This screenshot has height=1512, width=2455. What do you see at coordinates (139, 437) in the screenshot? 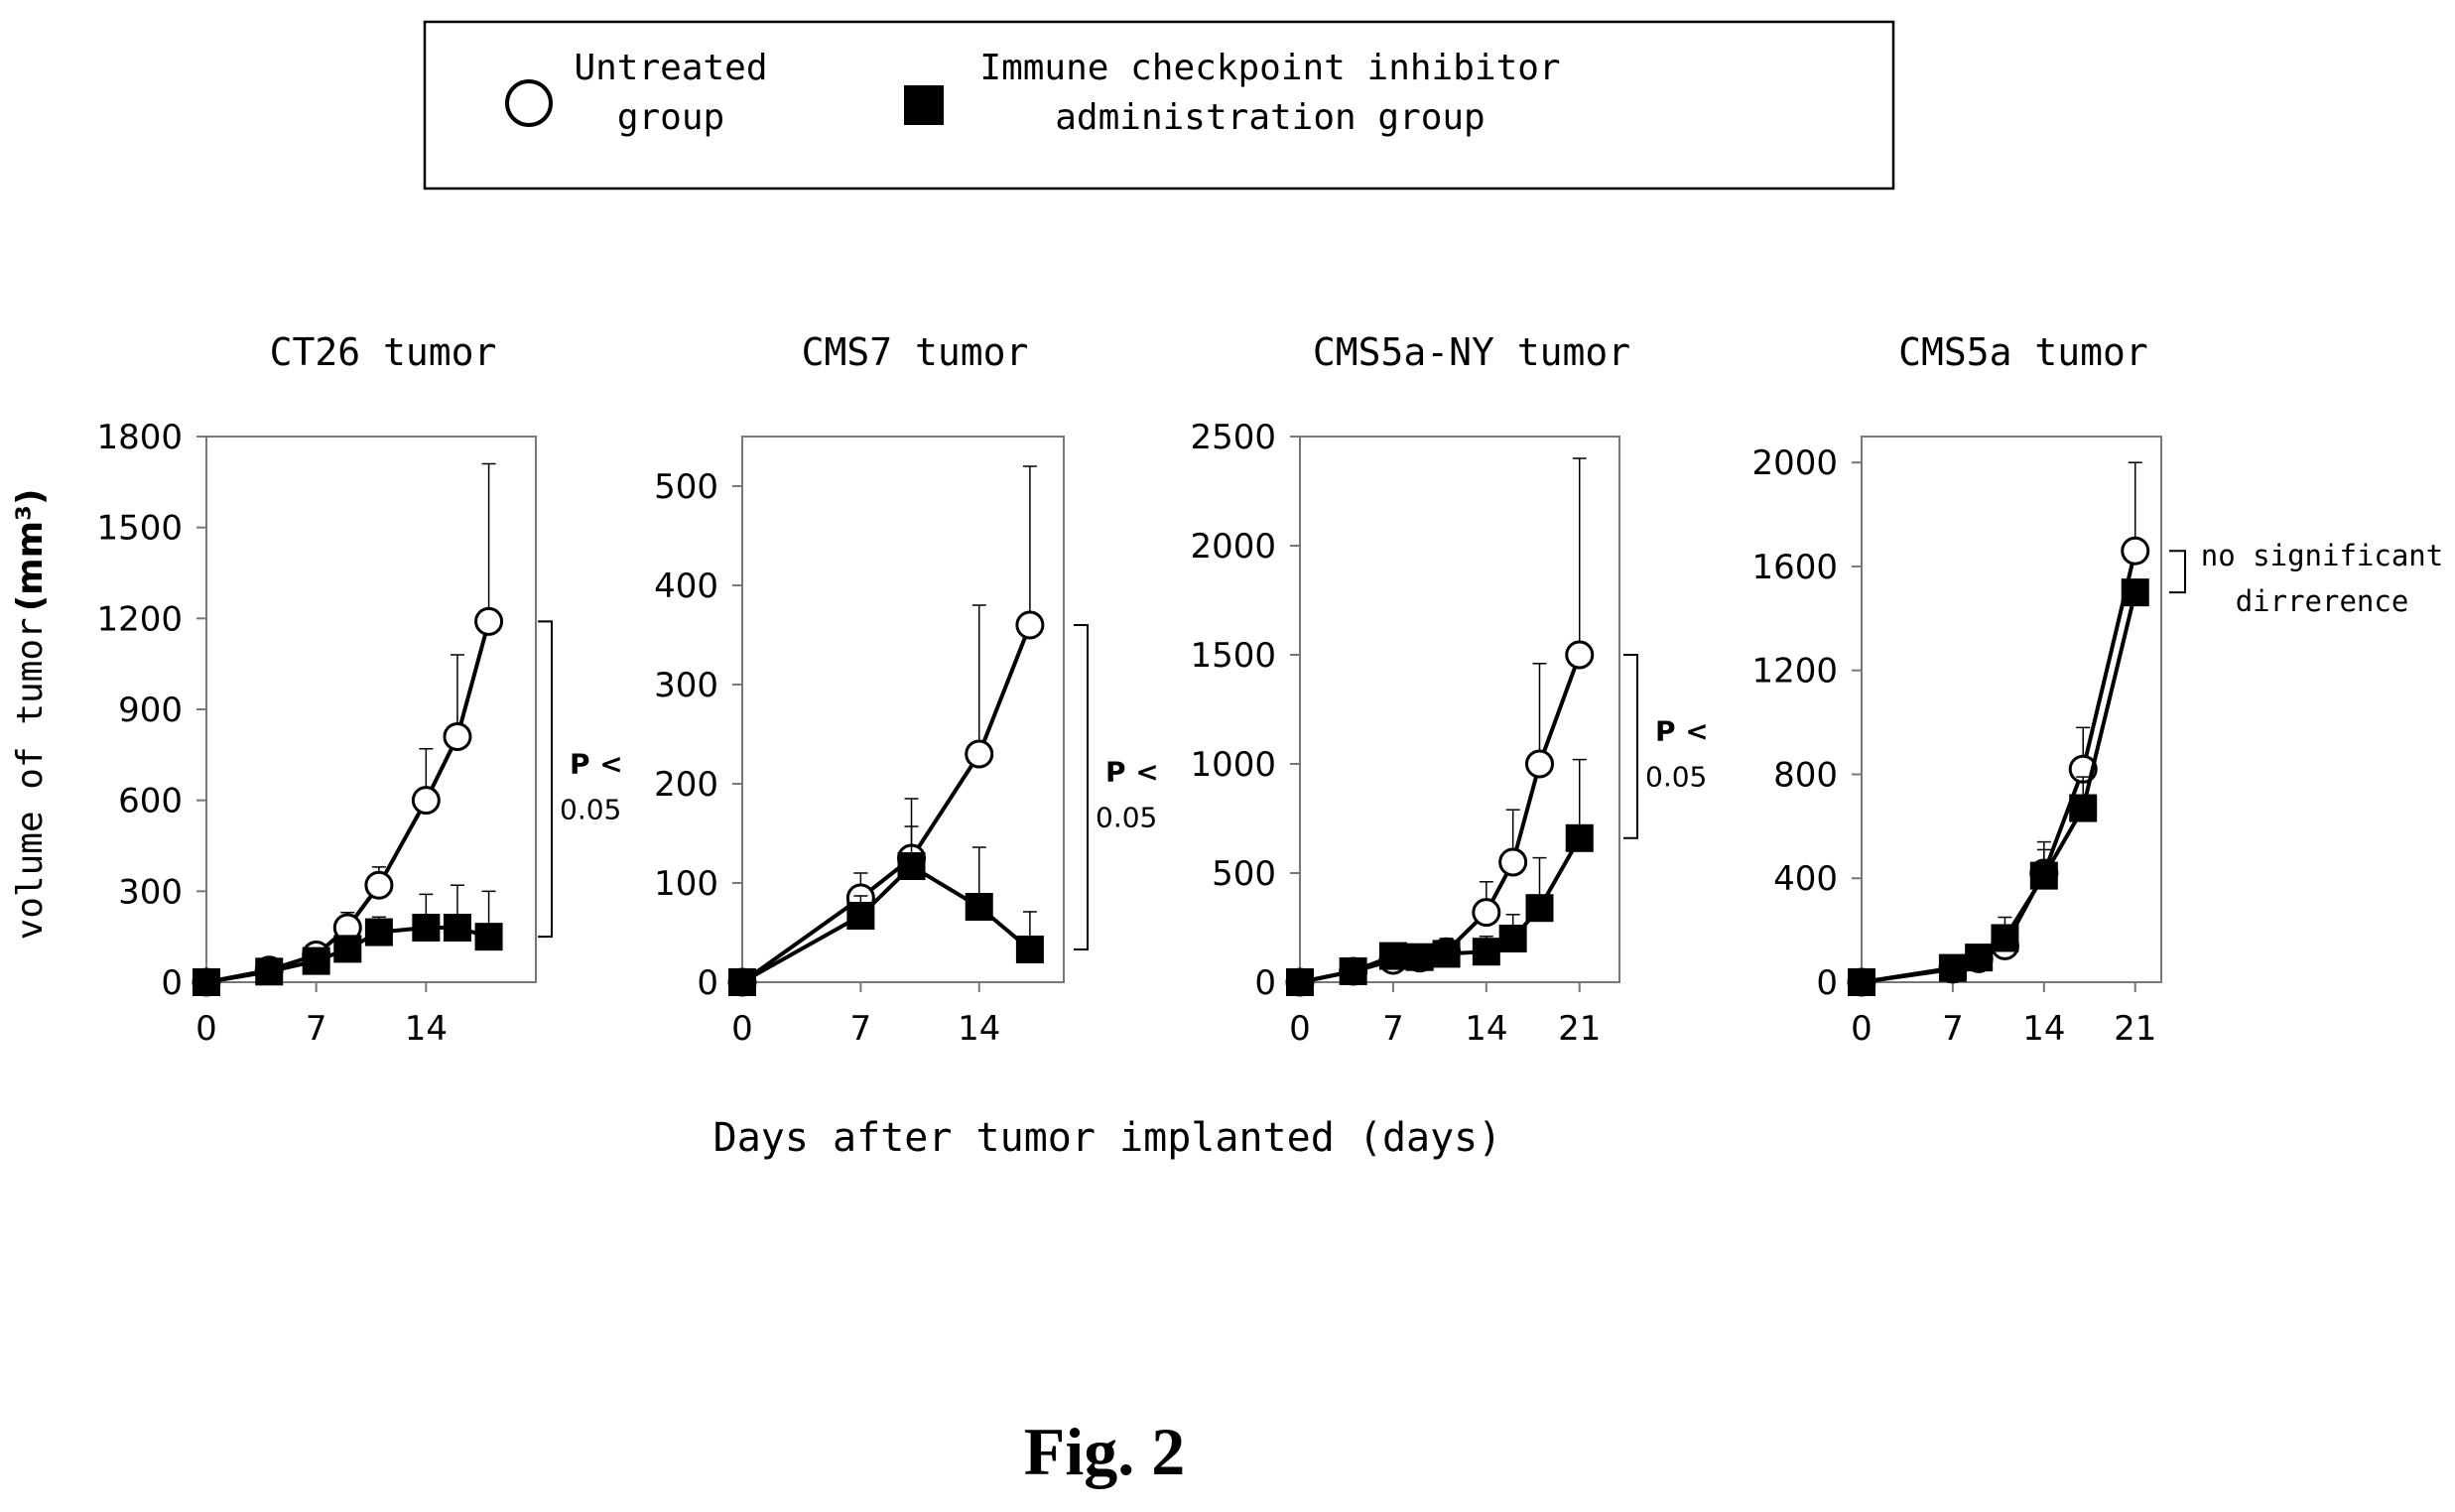
I see `y-tick-label: 1800` at bounding box center [139, 437].